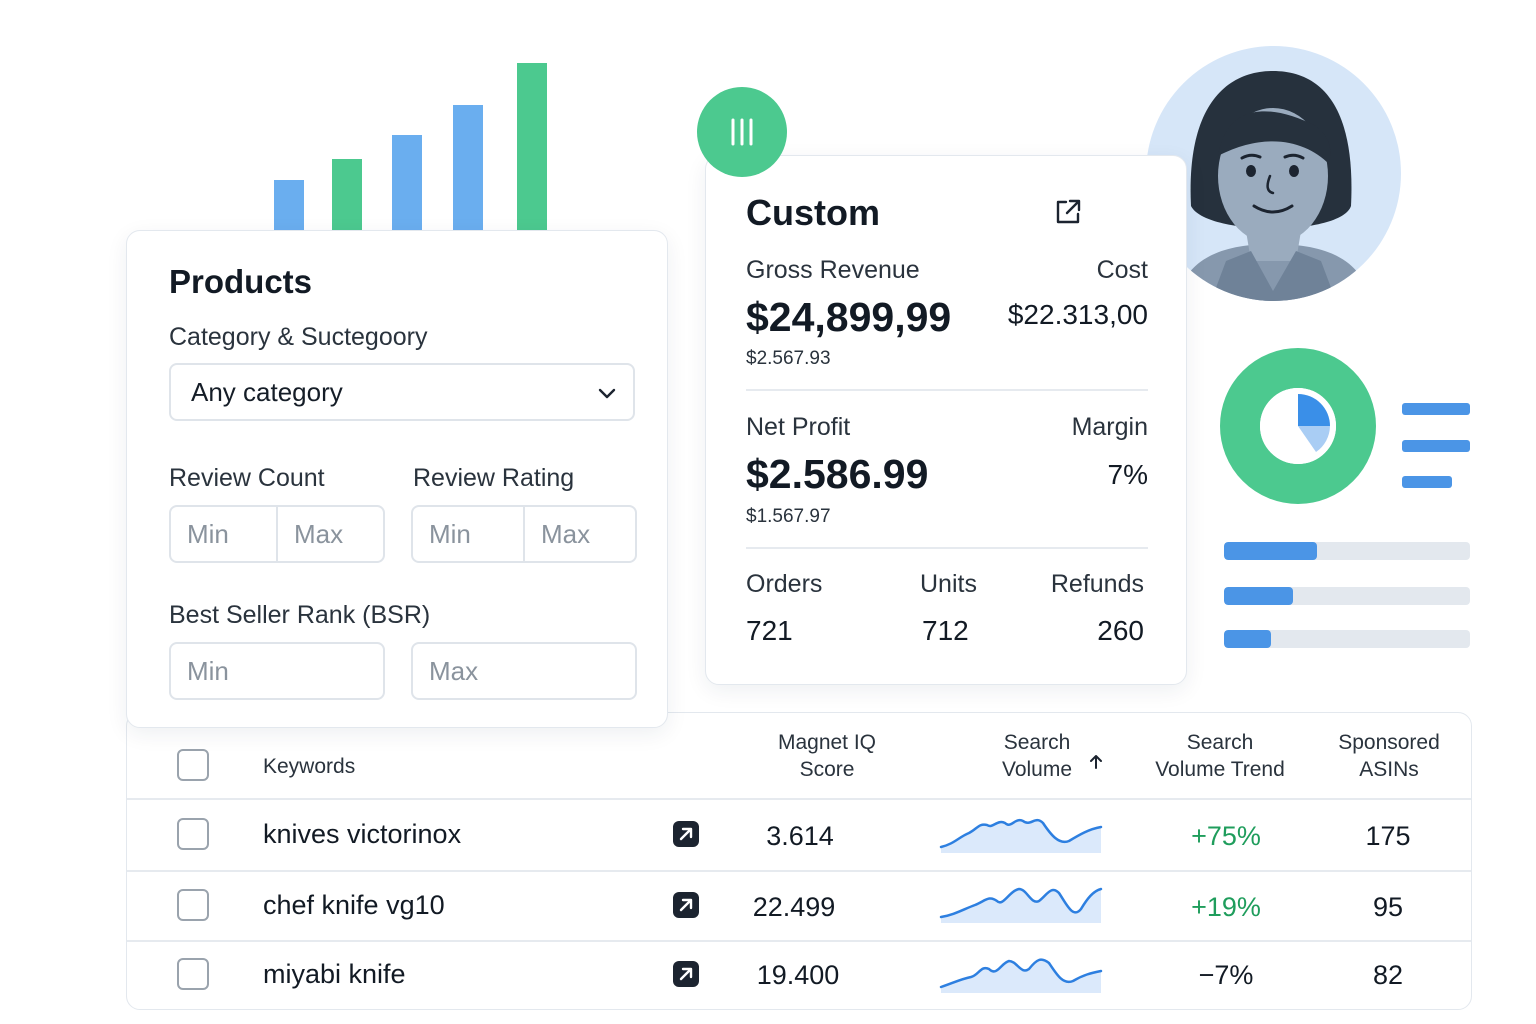 The image size is (1536, 1024). What do you see at coordinates (1220, 769) in the screenshot?
I see `header-trend-line2: Volume Trend` at bounding box center [1220, 769].